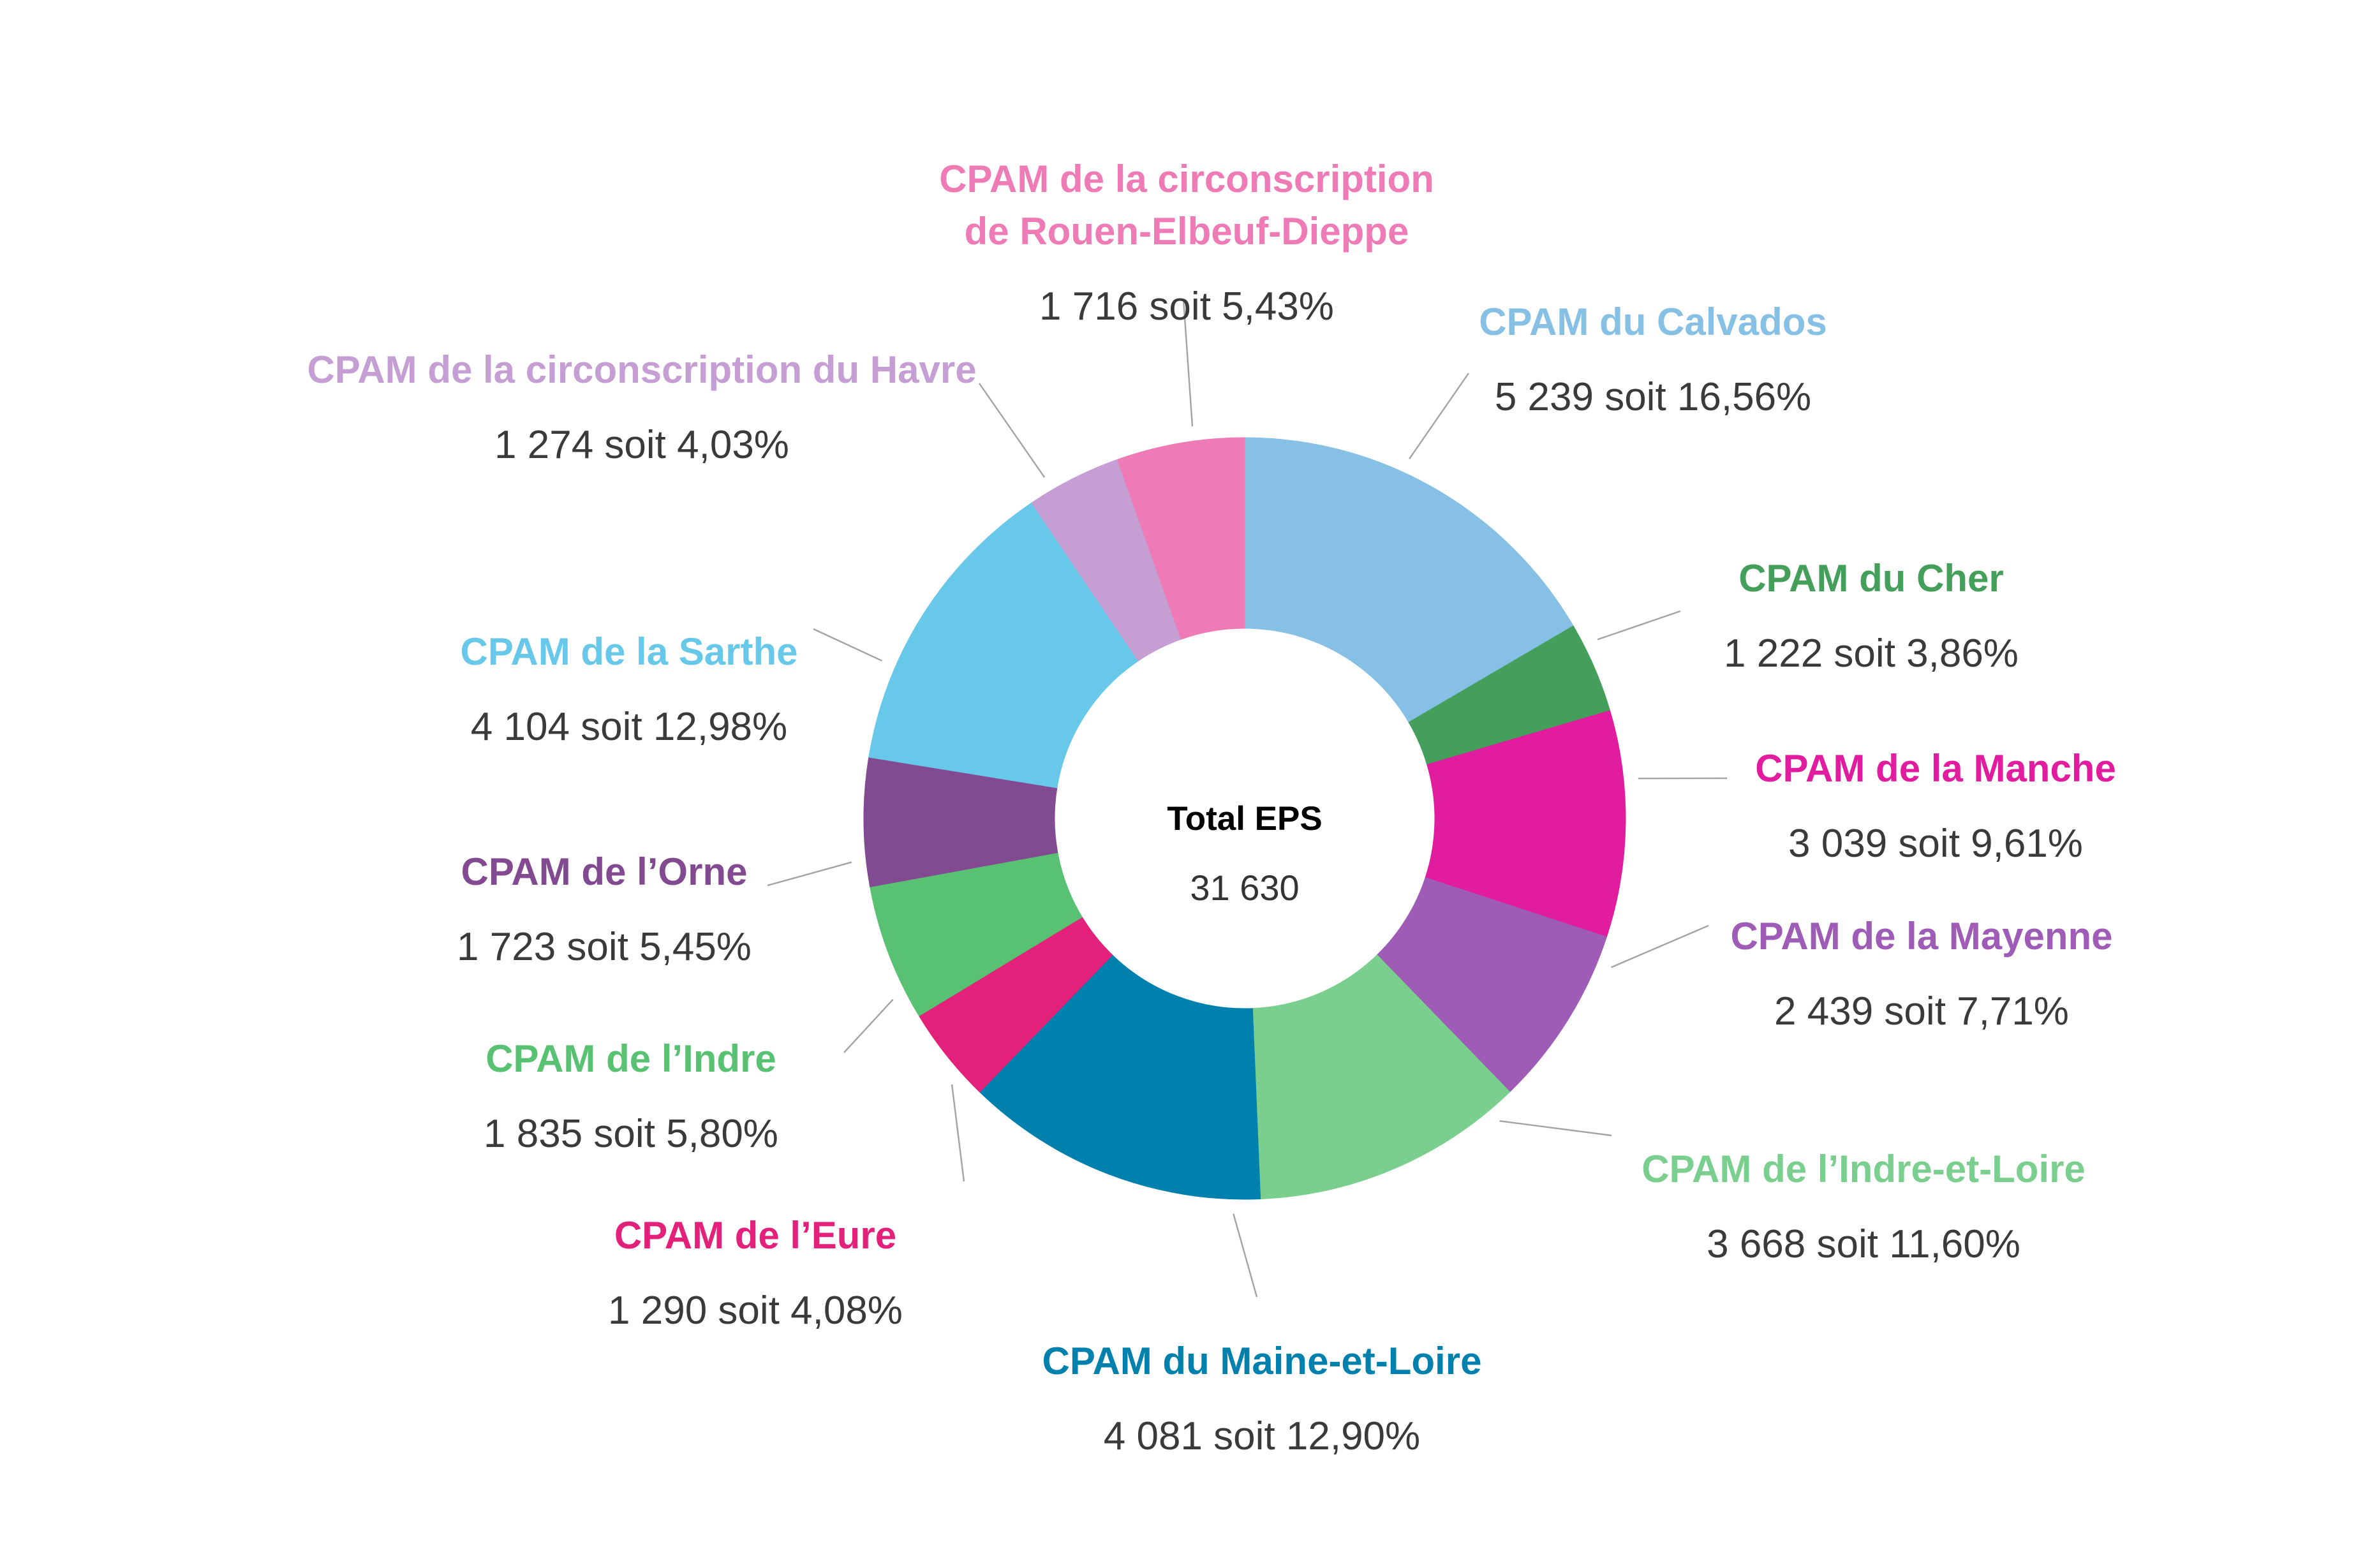 This screenshot has width=2379, height=1568. I want to click on leader-line-cpam-de-la-circonscription-du-havre, so click(1012, 430).